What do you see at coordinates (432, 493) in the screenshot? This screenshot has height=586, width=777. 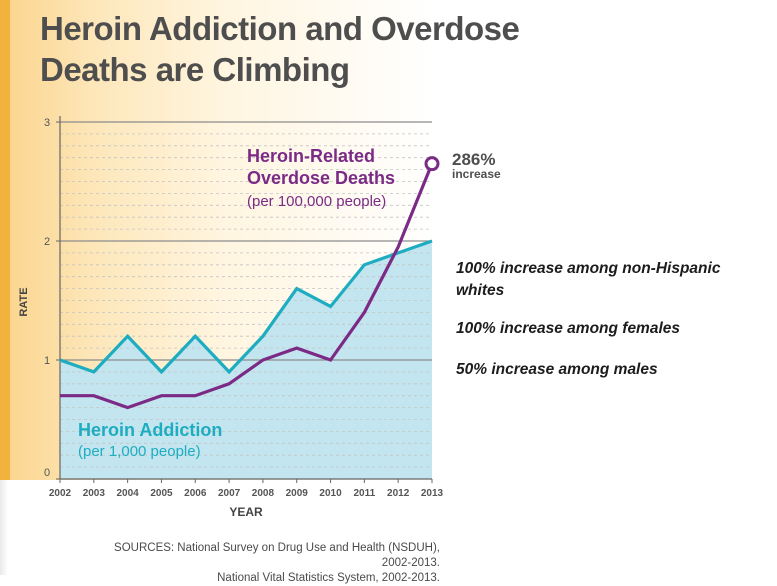 I see `x-tick-label: 2013` at bounding box center [432, 493].